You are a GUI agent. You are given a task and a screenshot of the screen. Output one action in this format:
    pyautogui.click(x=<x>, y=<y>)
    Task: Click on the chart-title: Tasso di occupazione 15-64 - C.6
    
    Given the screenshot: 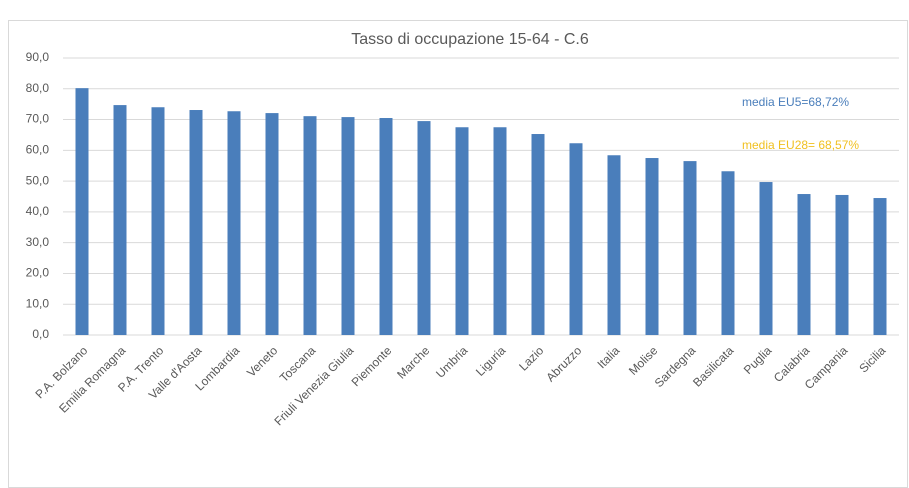 What is the action you would take?
    pyautogui.click(x=470, y=39)
    